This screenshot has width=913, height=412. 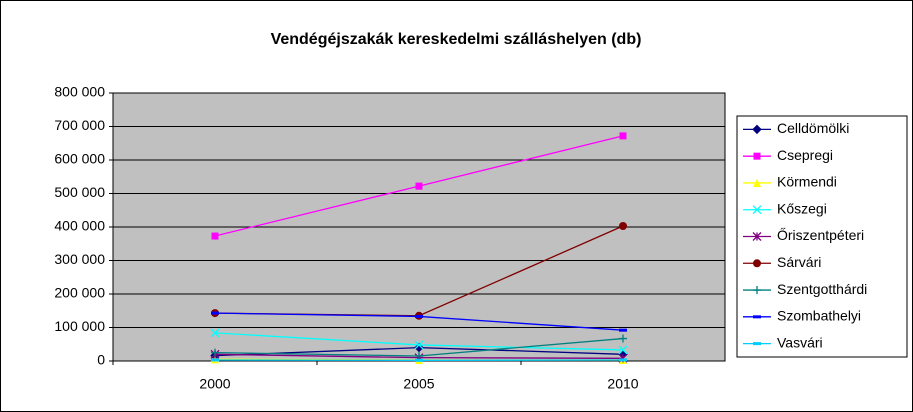 I want to click on legend-label: Celldömölki, so click(x=813, y=128).